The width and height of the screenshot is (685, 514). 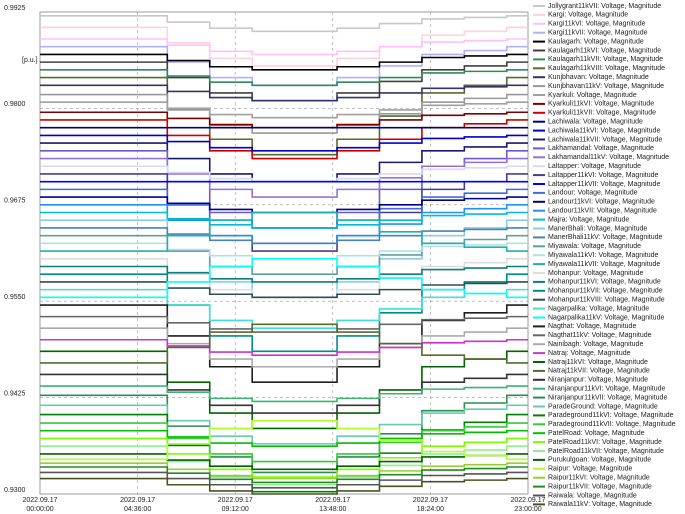 What do you see at coordinates (598, 362) in the screenshot?
I see `legend-label: Natraj11kVI: Voltage, Magnitude` at bounding box center [598, 362].